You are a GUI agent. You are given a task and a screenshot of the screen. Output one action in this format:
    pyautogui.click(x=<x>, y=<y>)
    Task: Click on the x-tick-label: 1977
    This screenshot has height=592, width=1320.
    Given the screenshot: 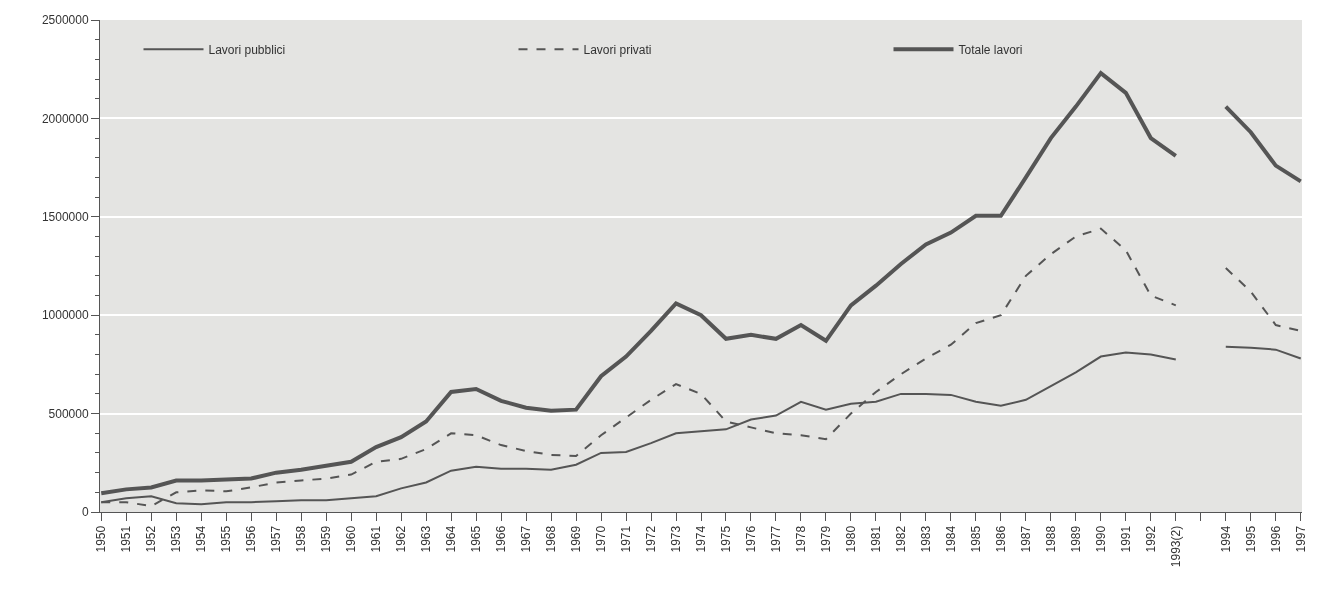 What is the action you would take?
    pyautogui.click(x=775, y=539)
    